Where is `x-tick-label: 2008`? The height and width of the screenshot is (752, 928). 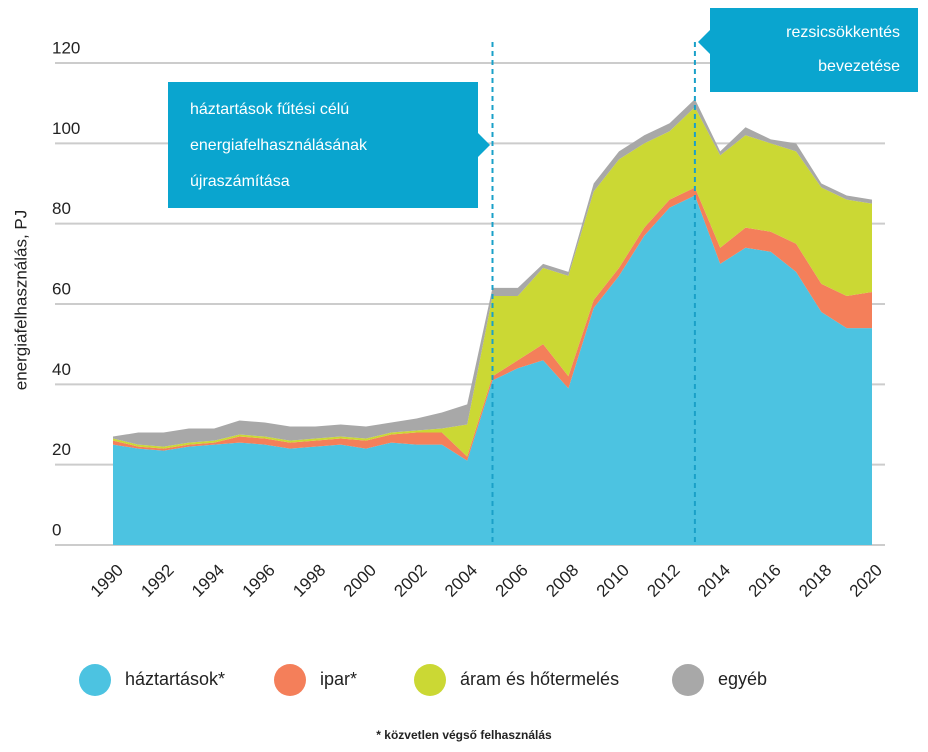 x-tick-label: 2008 is located at coordinates (562, 581).